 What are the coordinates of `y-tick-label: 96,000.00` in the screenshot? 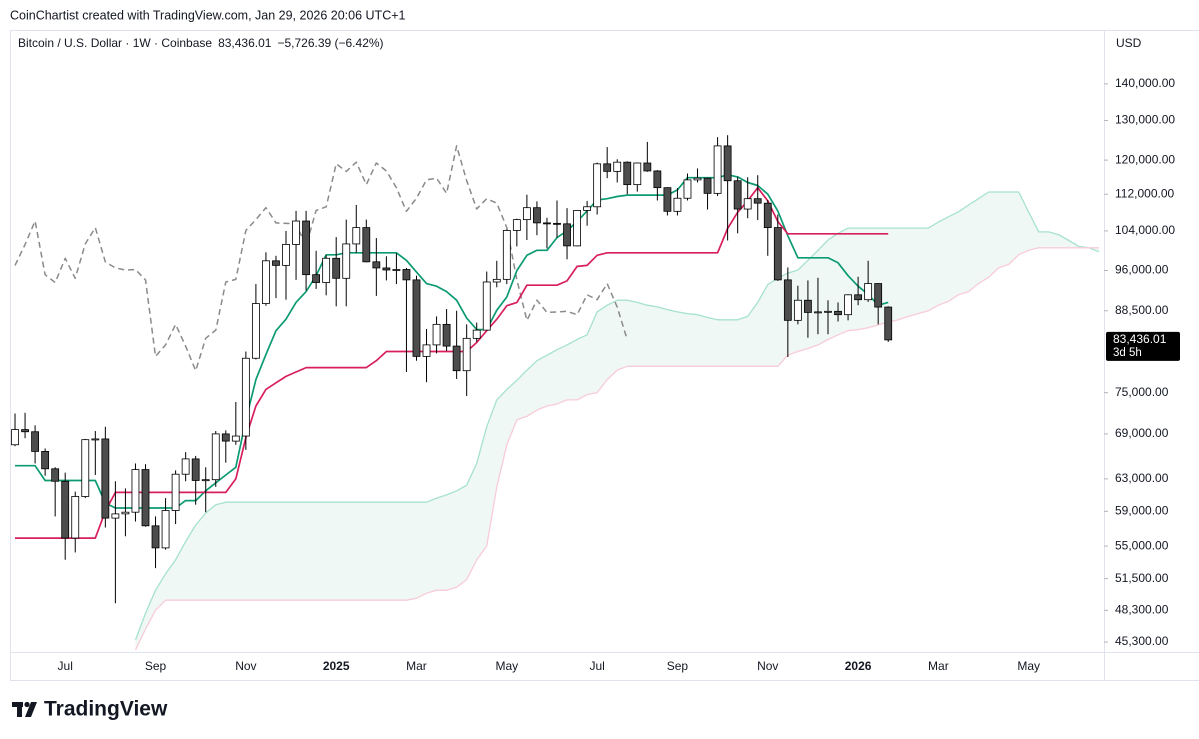 It's located at (1142, 270).